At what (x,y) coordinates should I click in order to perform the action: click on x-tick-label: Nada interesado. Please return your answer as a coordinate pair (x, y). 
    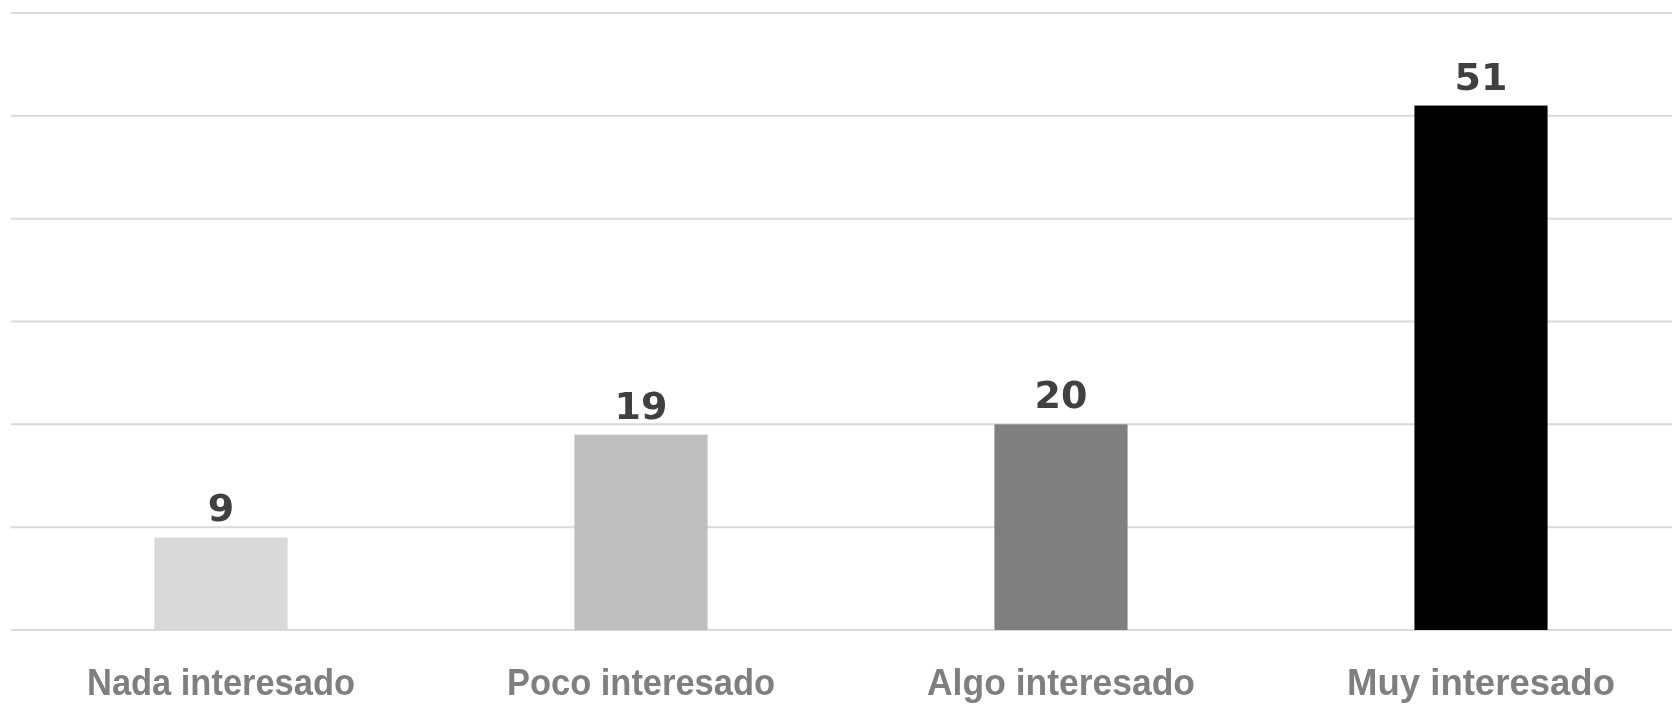
    Looking at the image, I should click on (227, 682).